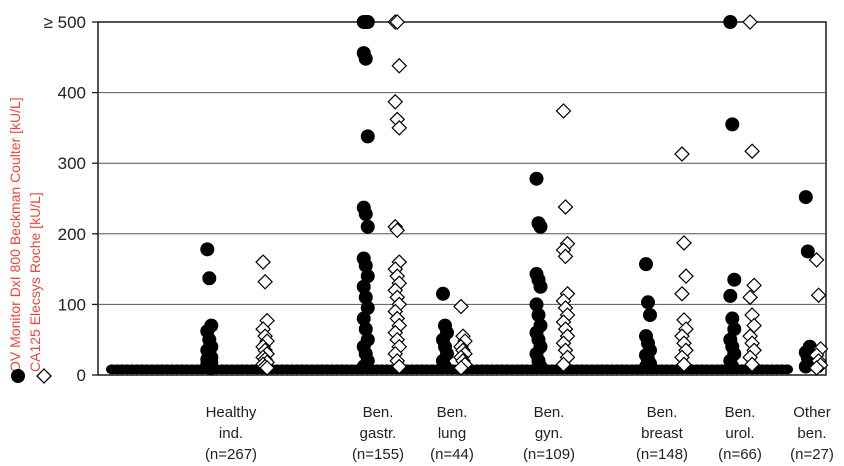 Image resolution: width=844 pixels, height=466 pixels. What do you see at coordinates (812, 412) in the screenshot?
I see `category-label: Other` at bounding box center [812, 412].